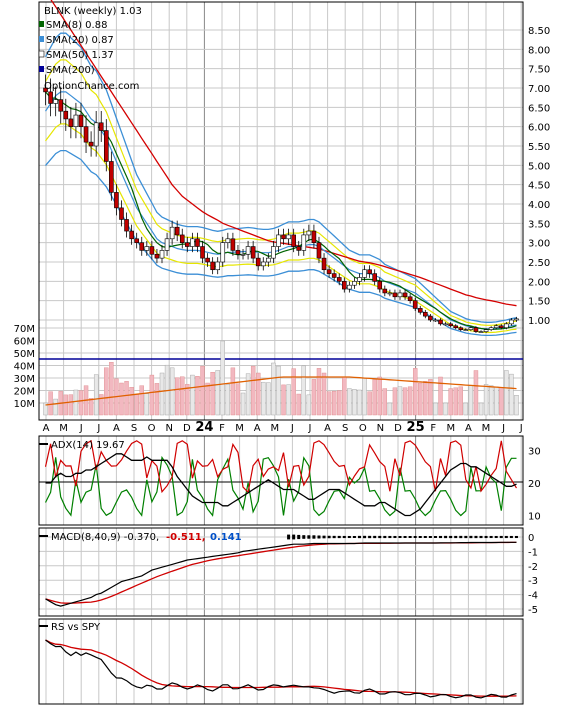 The width and height of the screenshot is (566, 710). I want to click on plus-di-line, so click(280, 486).